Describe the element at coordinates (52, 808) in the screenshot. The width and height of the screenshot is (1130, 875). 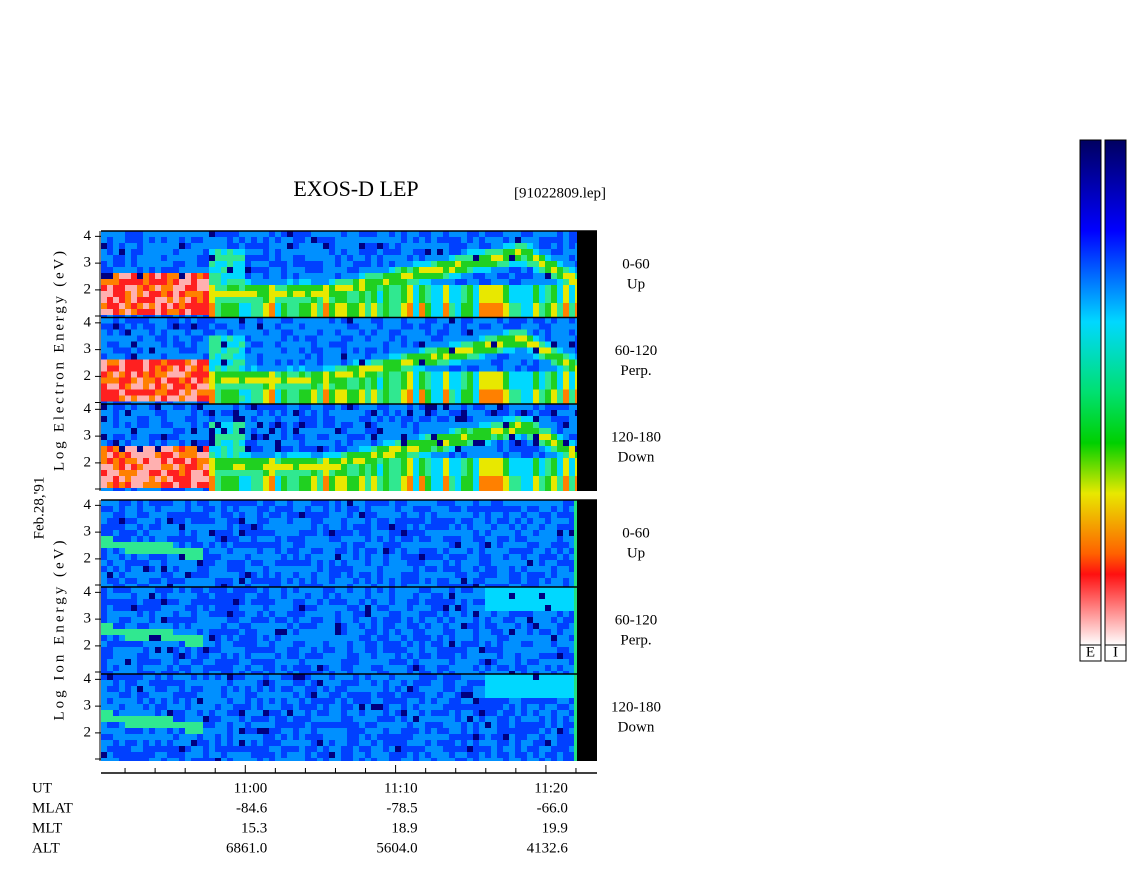
I see `row-label: MLAT` at that location.